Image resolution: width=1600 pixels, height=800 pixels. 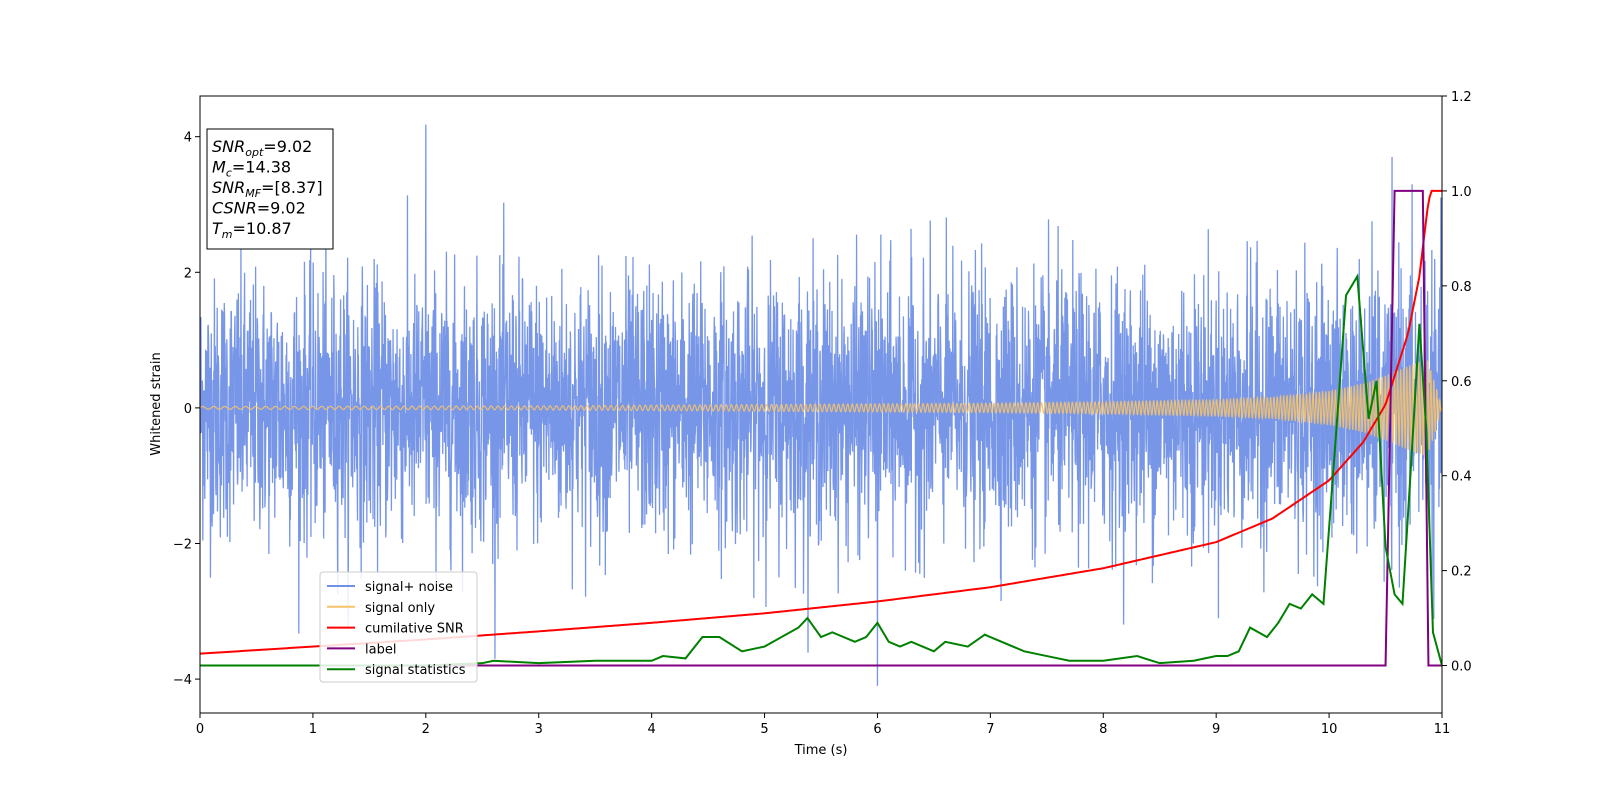 I want to click on info-box-frame, so click(x=270, y=189).